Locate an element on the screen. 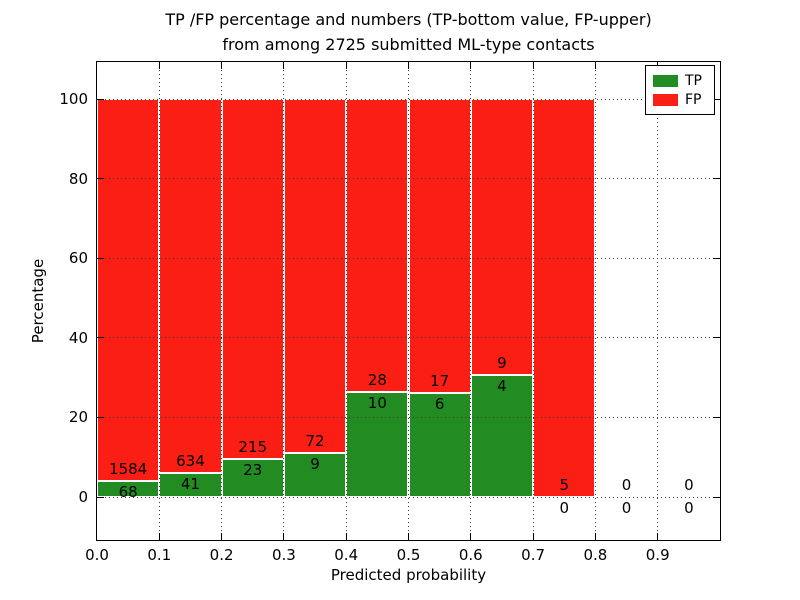  x-tick-label: 0.9 is located at coordinates (657, 555).